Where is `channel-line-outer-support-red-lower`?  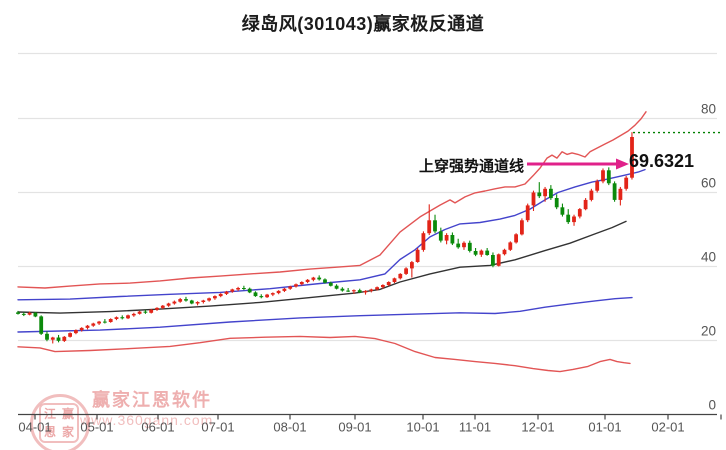 channel-line-outer-support-red-lower is located at coordinates (324, 354).